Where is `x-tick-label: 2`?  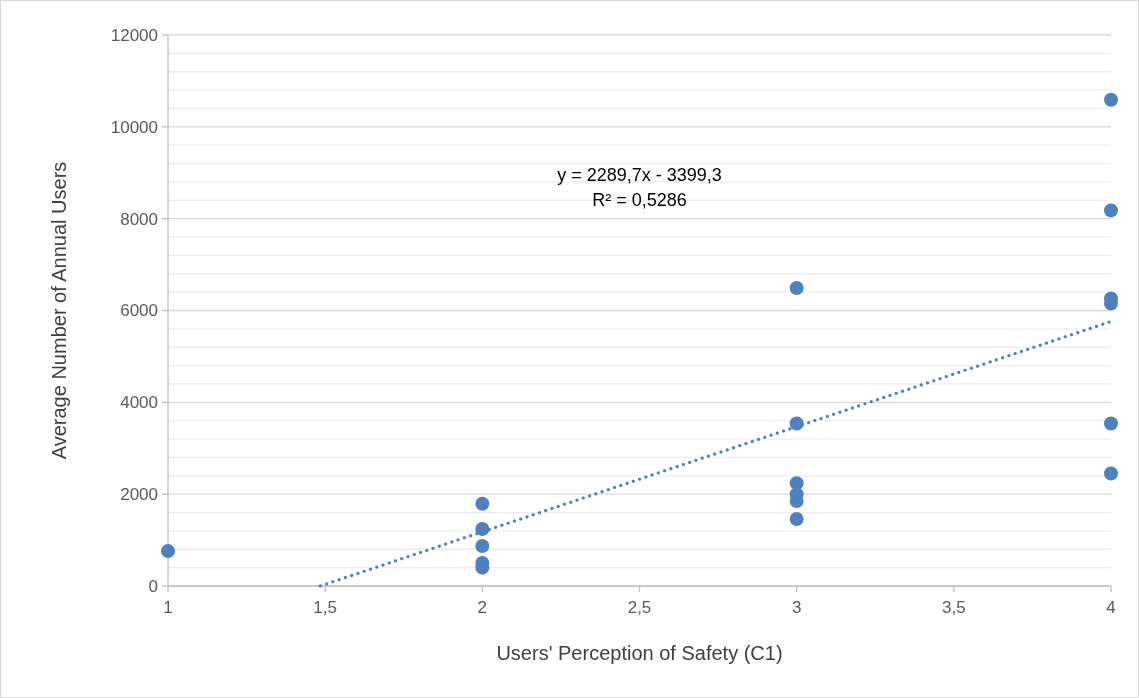 x-tick-label: 2 is located at coordinates (482, 607).